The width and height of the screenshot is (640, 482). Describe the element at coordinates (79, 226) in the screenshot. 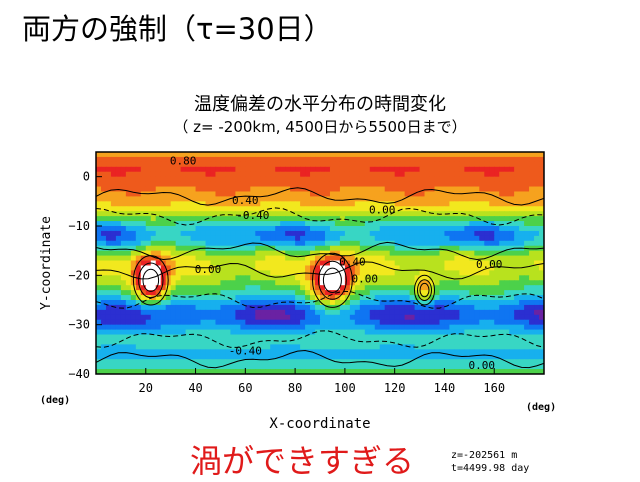

I see `y-tick-label: −10` at that location.